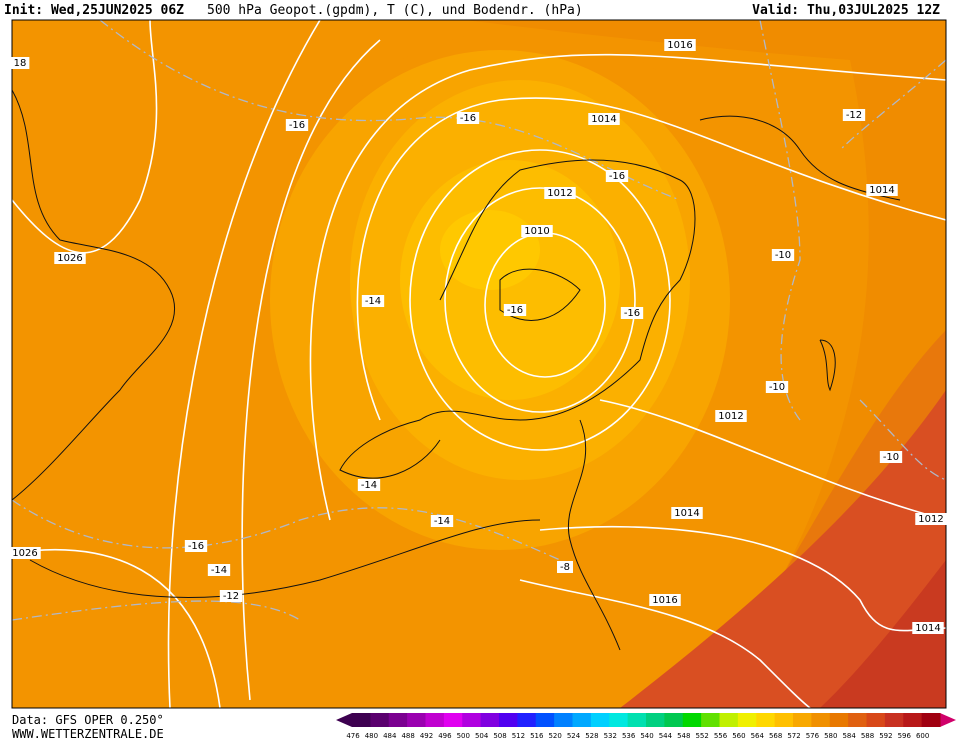 Image resolution: width=959 pixels, height=741 pixels. Describe the element at coordinates (849, 736) in the screenshot. I see `colorbar-tick-label: 584` at that location.